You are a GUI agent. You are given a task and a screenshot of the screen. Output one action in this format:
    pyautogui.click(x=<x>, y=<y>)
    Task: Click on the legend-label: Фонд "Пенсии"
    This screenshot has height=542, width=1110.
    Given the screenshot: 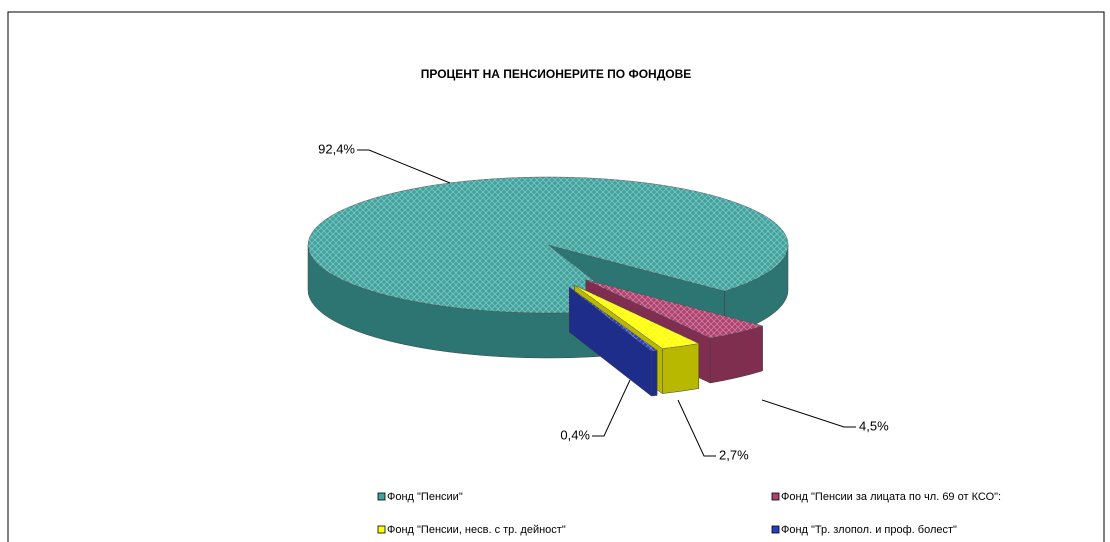 What is the action you would take?
    pyautogui.click(x=425, y=497)
    